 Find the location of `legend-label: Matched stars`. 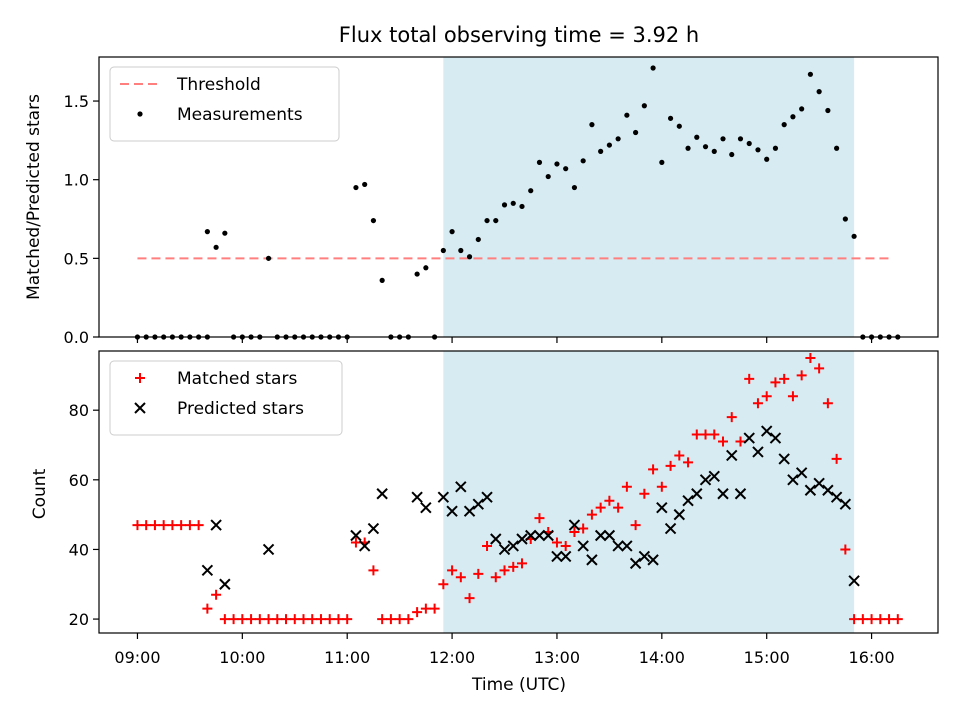

legend-label: Matched stars is located at coordinates (237, 379).